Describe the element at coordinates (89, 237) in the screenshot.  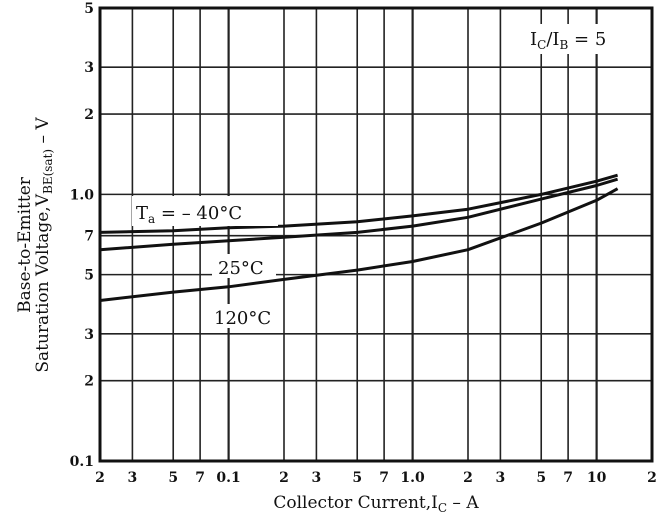
I see `y-tick-label: 7` at that location.